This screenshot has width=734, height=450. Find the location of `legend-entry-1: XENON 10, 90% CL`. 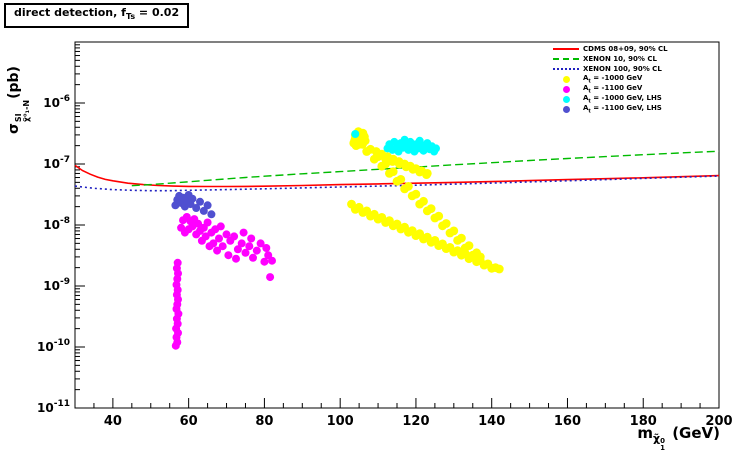

legend-entry-1: XENON 10, 90% CL is located at coordinates (610, 59).